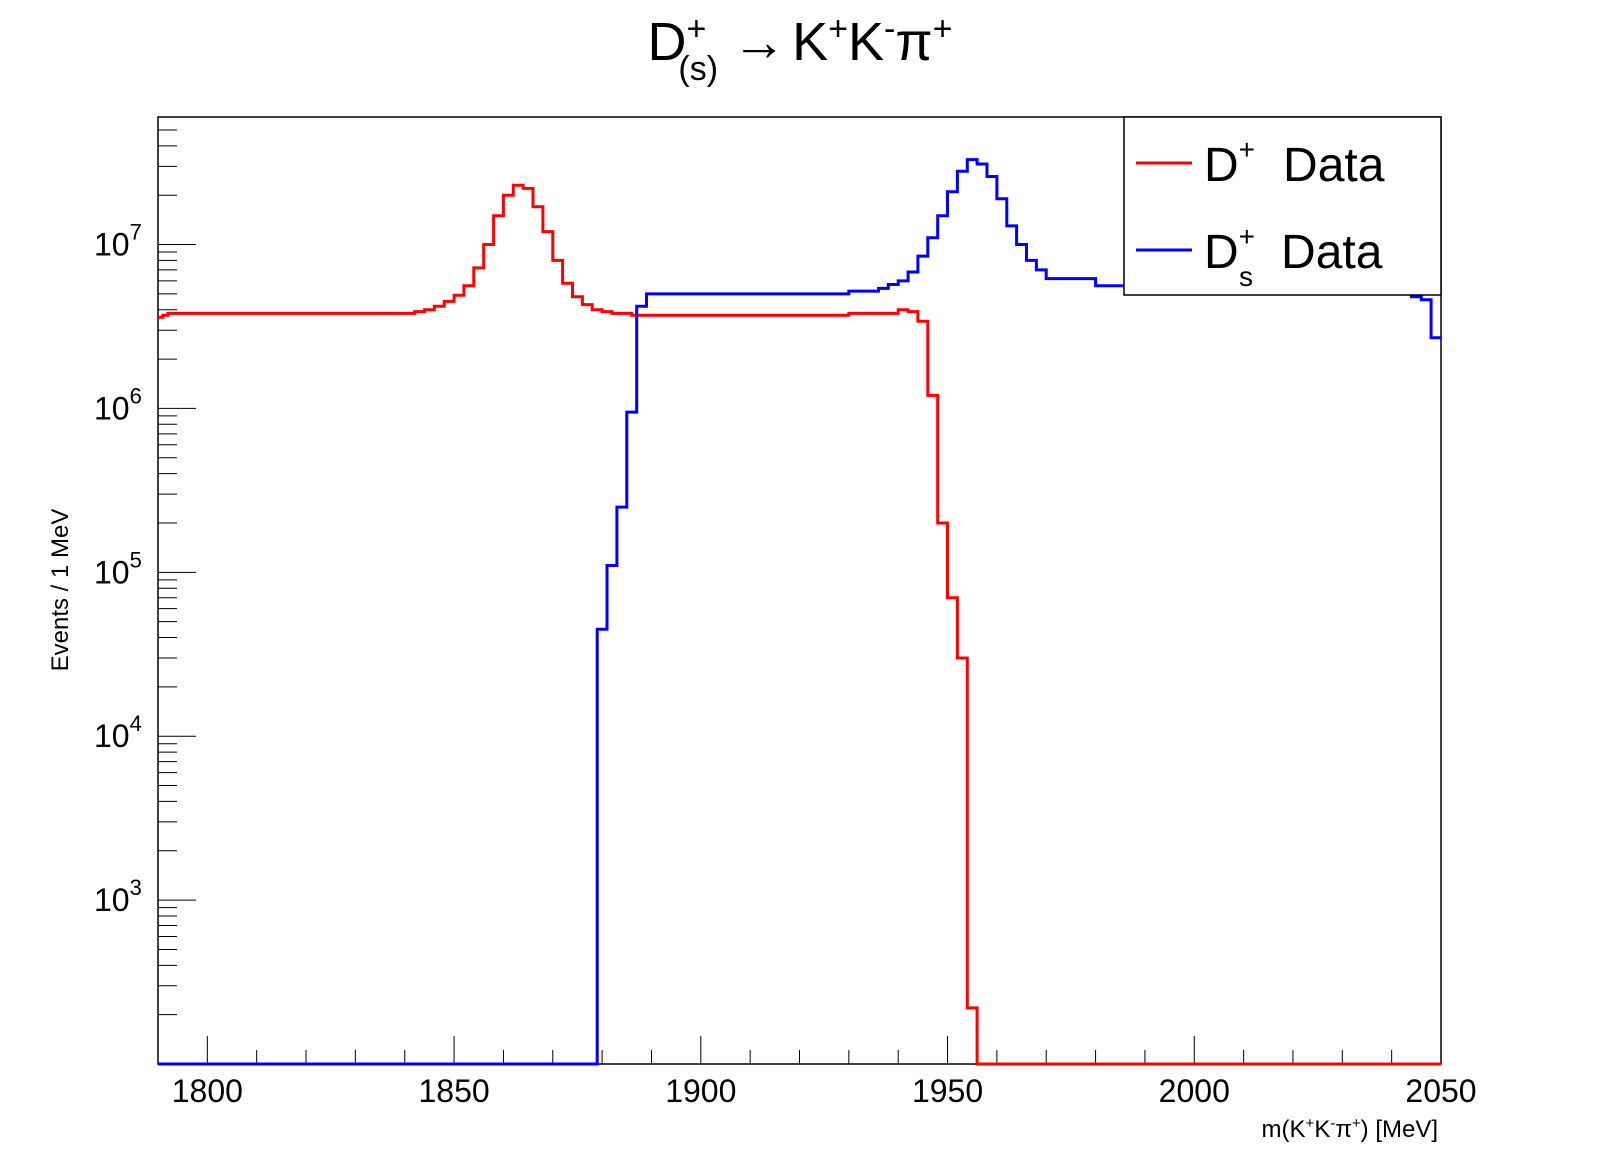  What do you see at coordinates (1332, 252) in the screenshot?
I see `legend-ds-plus-data: Data` at bounding box center [1332, 252].